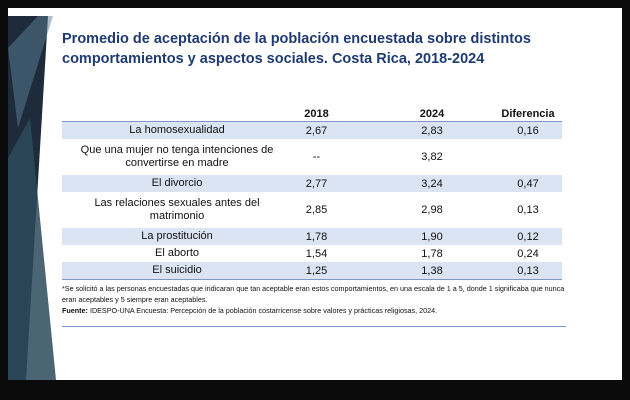 The width and height of the screenshot is (630, 400). I want to click on bottom-divider, so click(314, 326).